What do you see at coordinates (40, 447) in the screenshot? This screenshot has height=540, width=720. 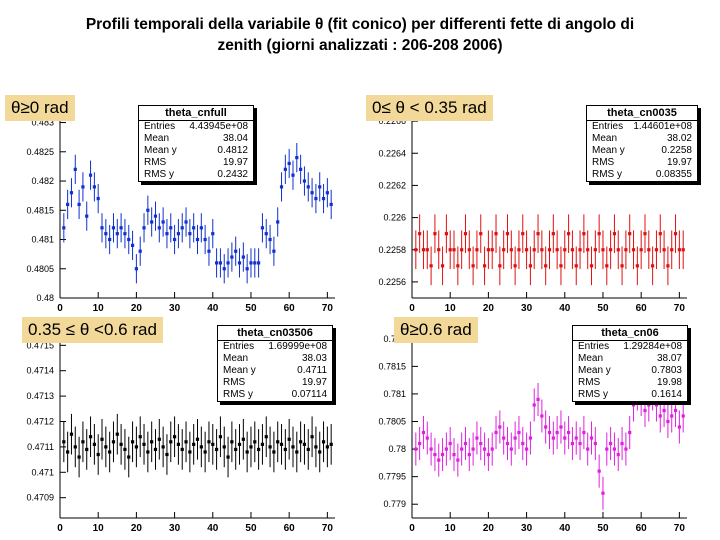 I see `y-tick-label: 0.4711` at bounding box center [40, 447].